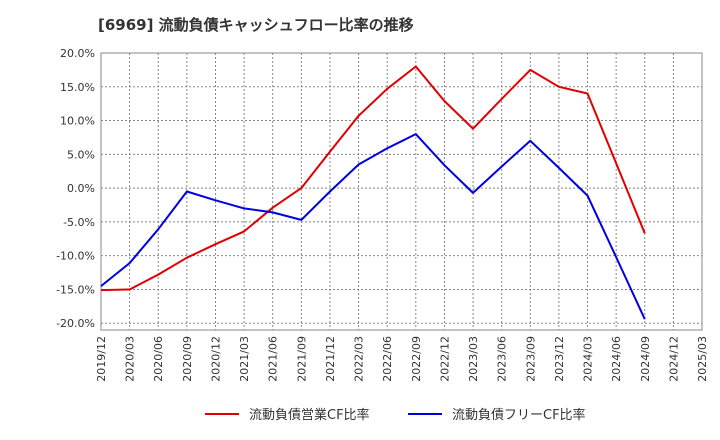  I want to click on legend-item-series-2: 流動負債フリーCF比率, so click(497, 413).